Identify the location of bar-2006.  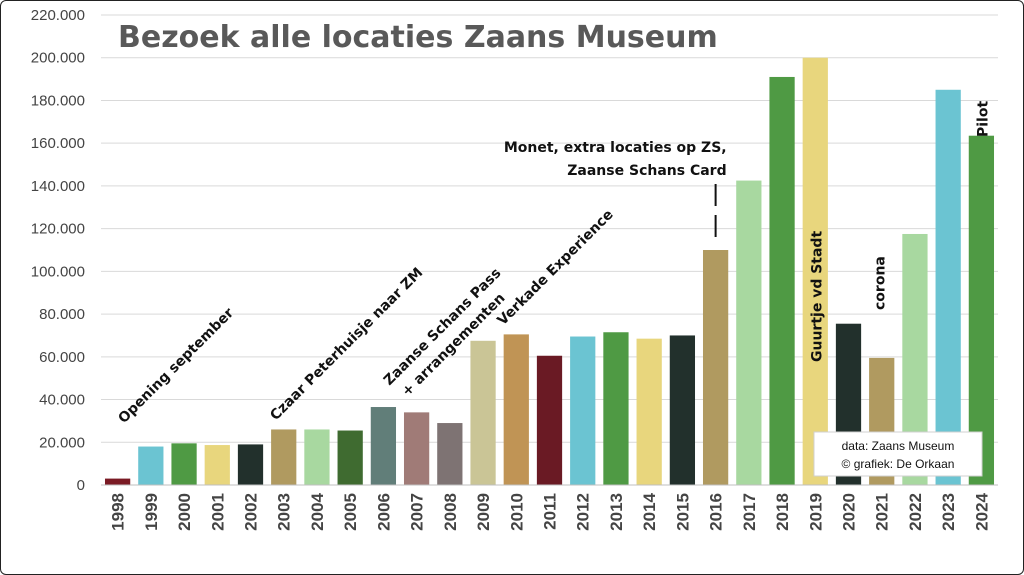
(383, 446).